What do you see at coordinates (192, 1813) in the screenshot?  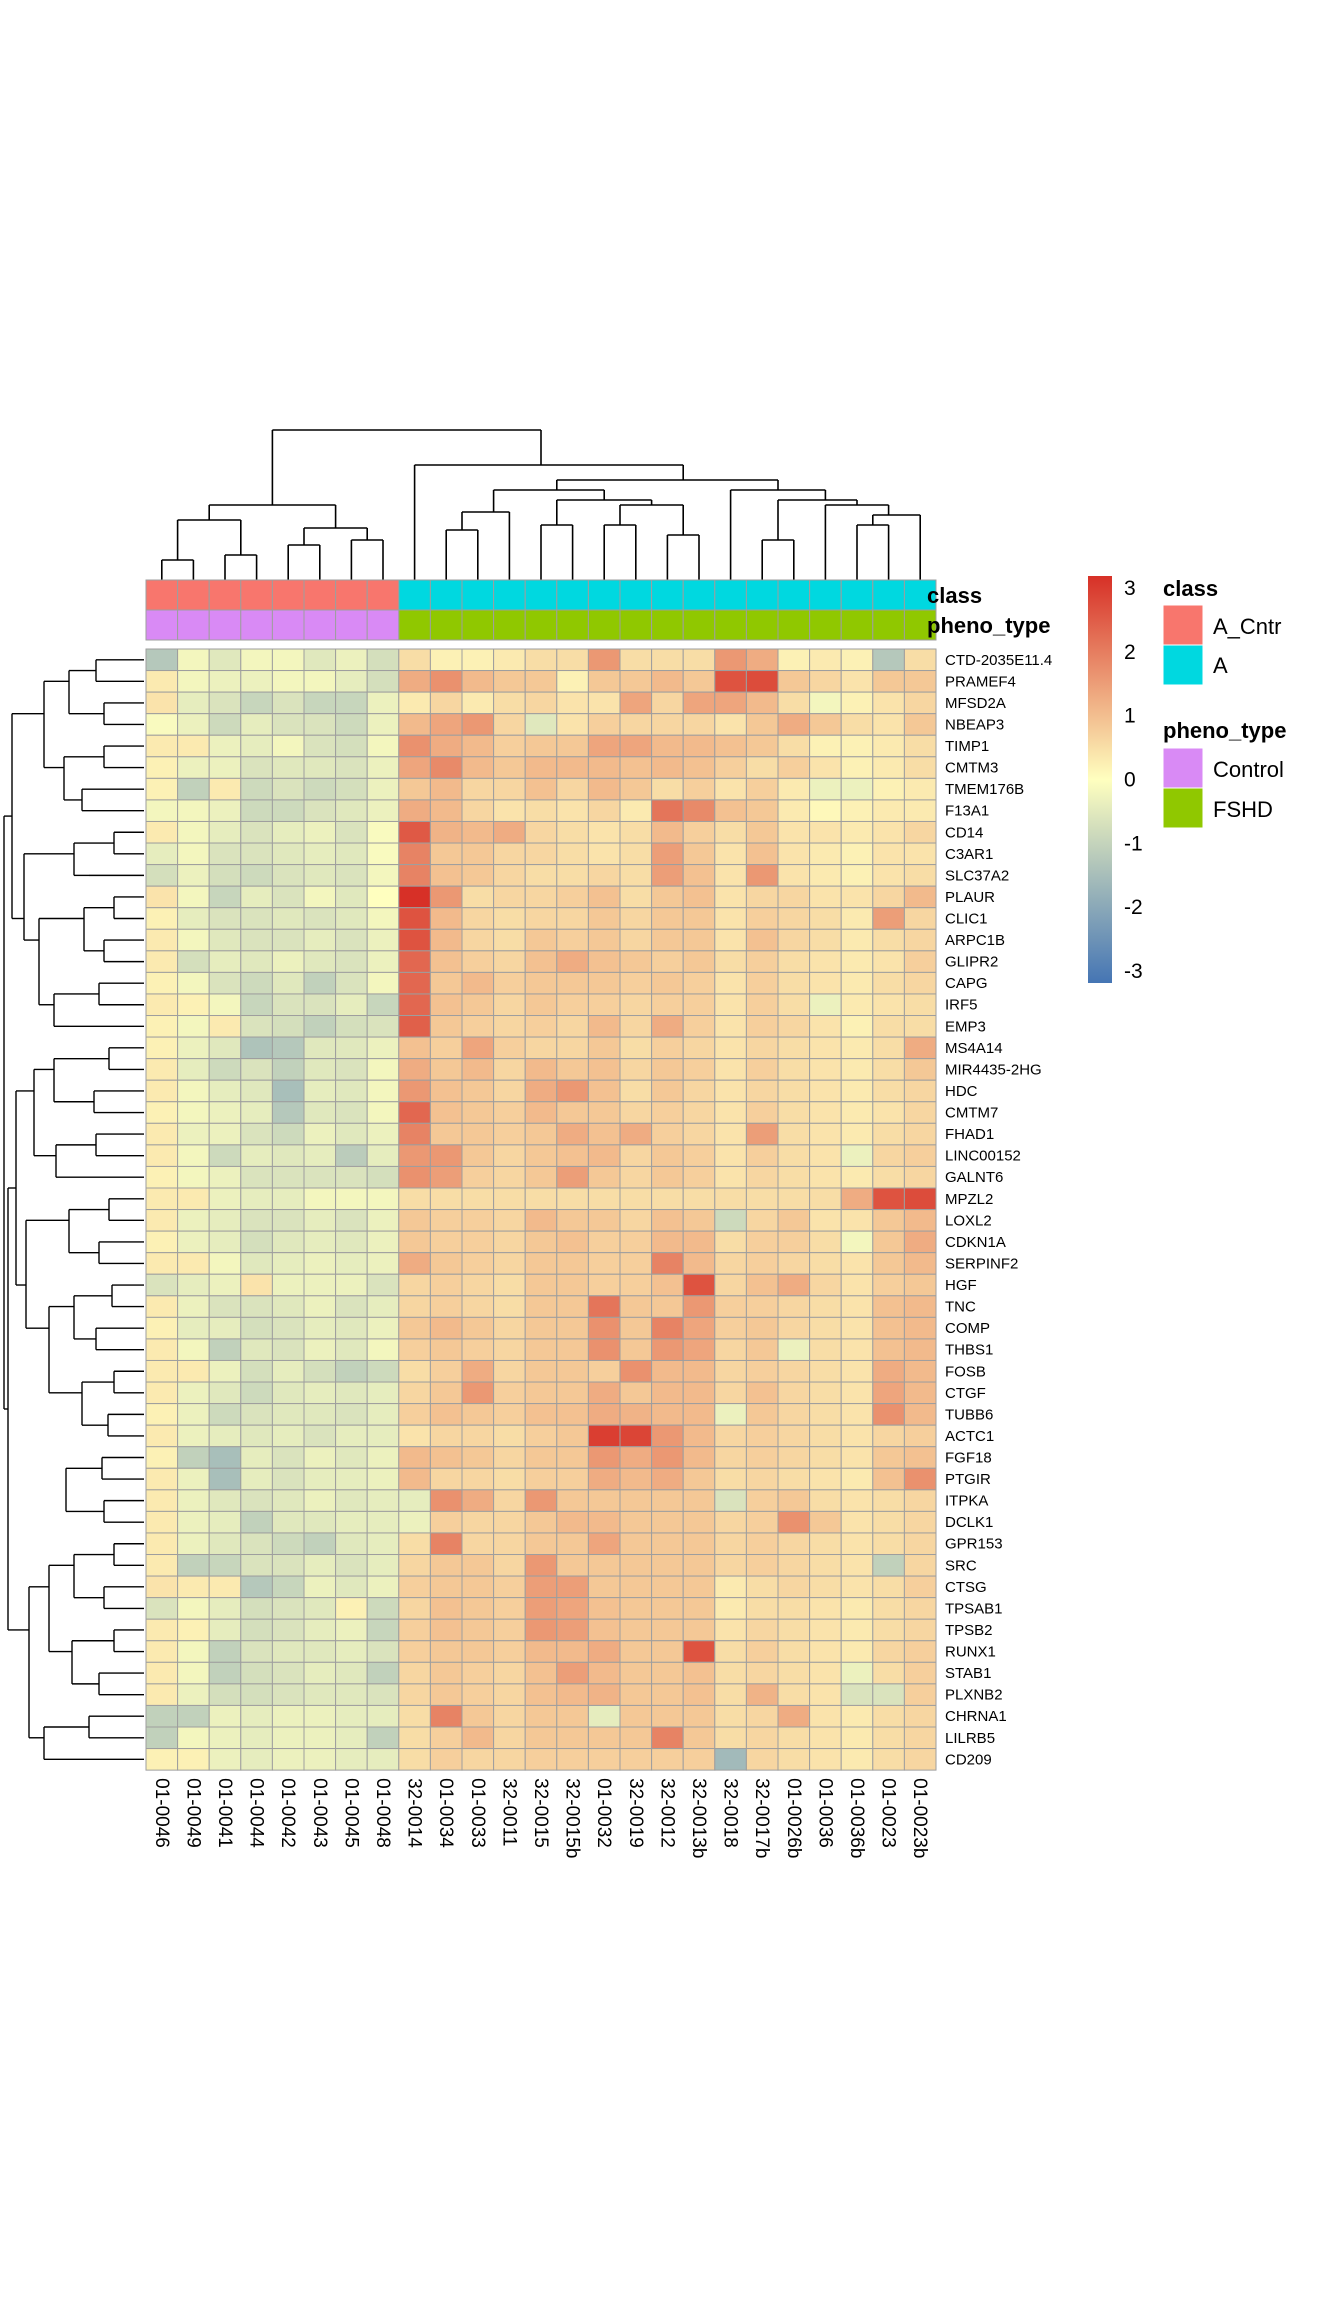 I see `column-label: 01-0049` at bounding box center [192, 1813].